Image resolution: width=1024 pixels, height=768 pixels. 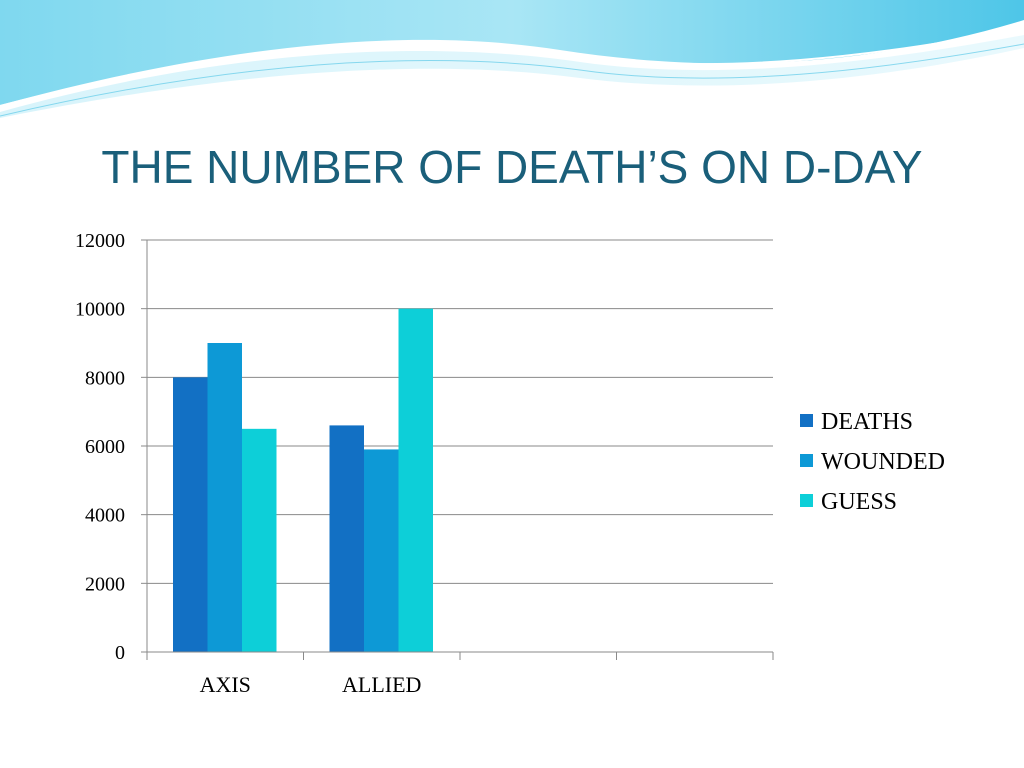 I want to click on x-tick-label: AXIS, so click(x=225, y=684).